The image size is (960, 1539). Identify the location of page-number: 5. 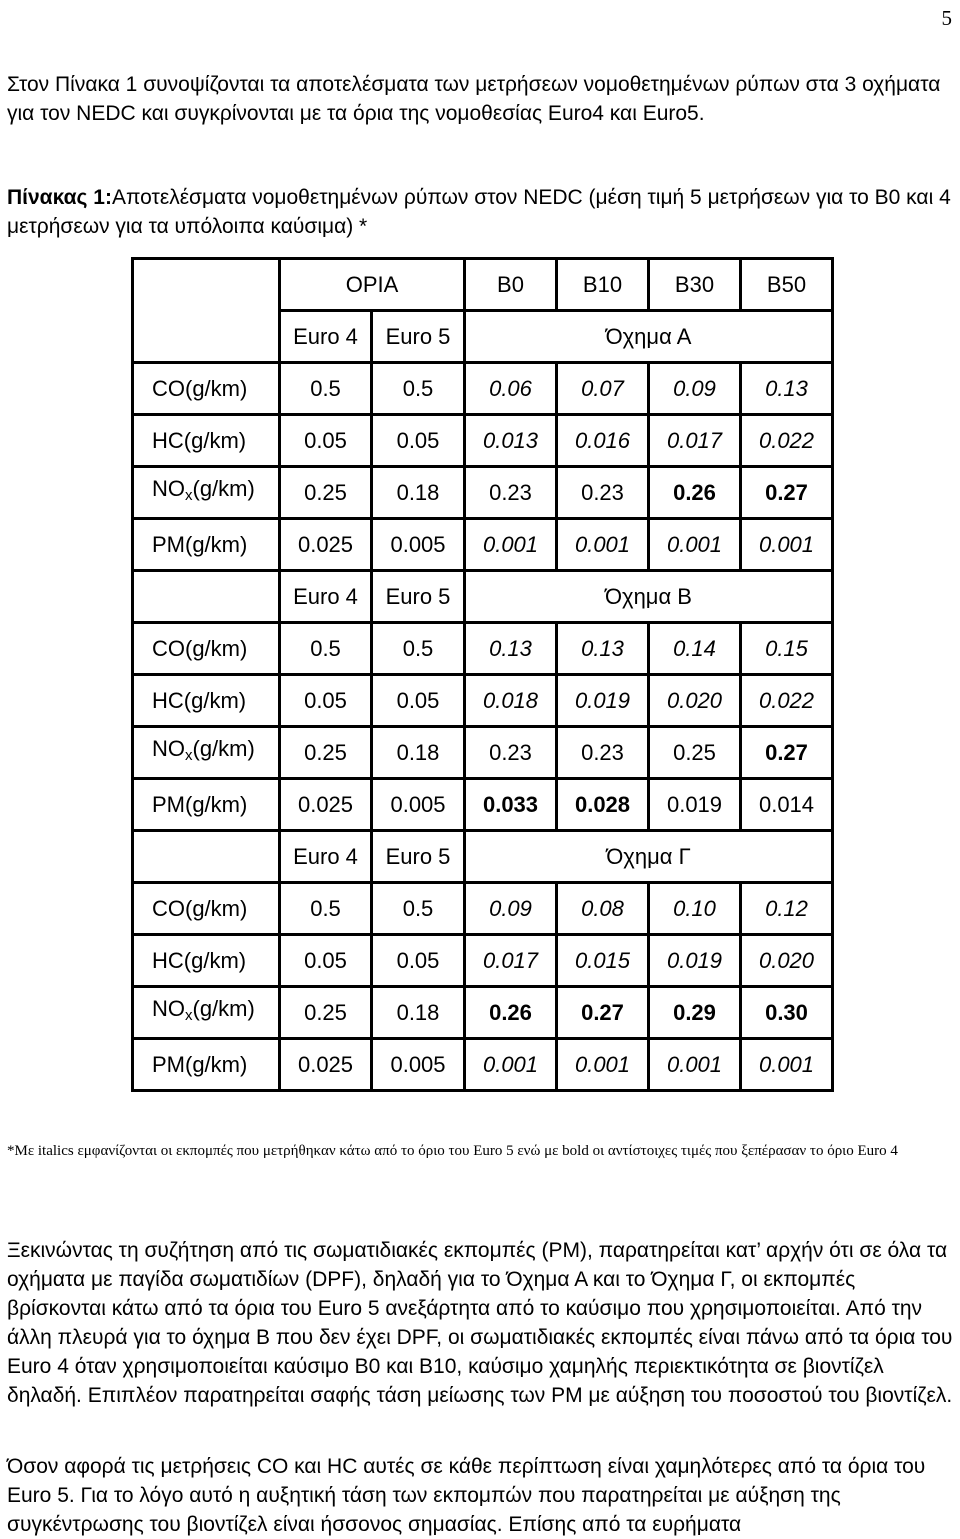
(947, 18).